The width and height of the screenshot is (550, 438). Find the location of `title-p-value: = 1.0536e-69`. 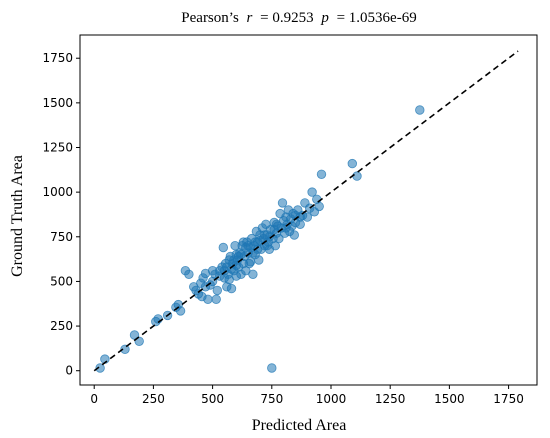

title-p-value: = 1.0536e-69 is located at coordinates (377, 18).